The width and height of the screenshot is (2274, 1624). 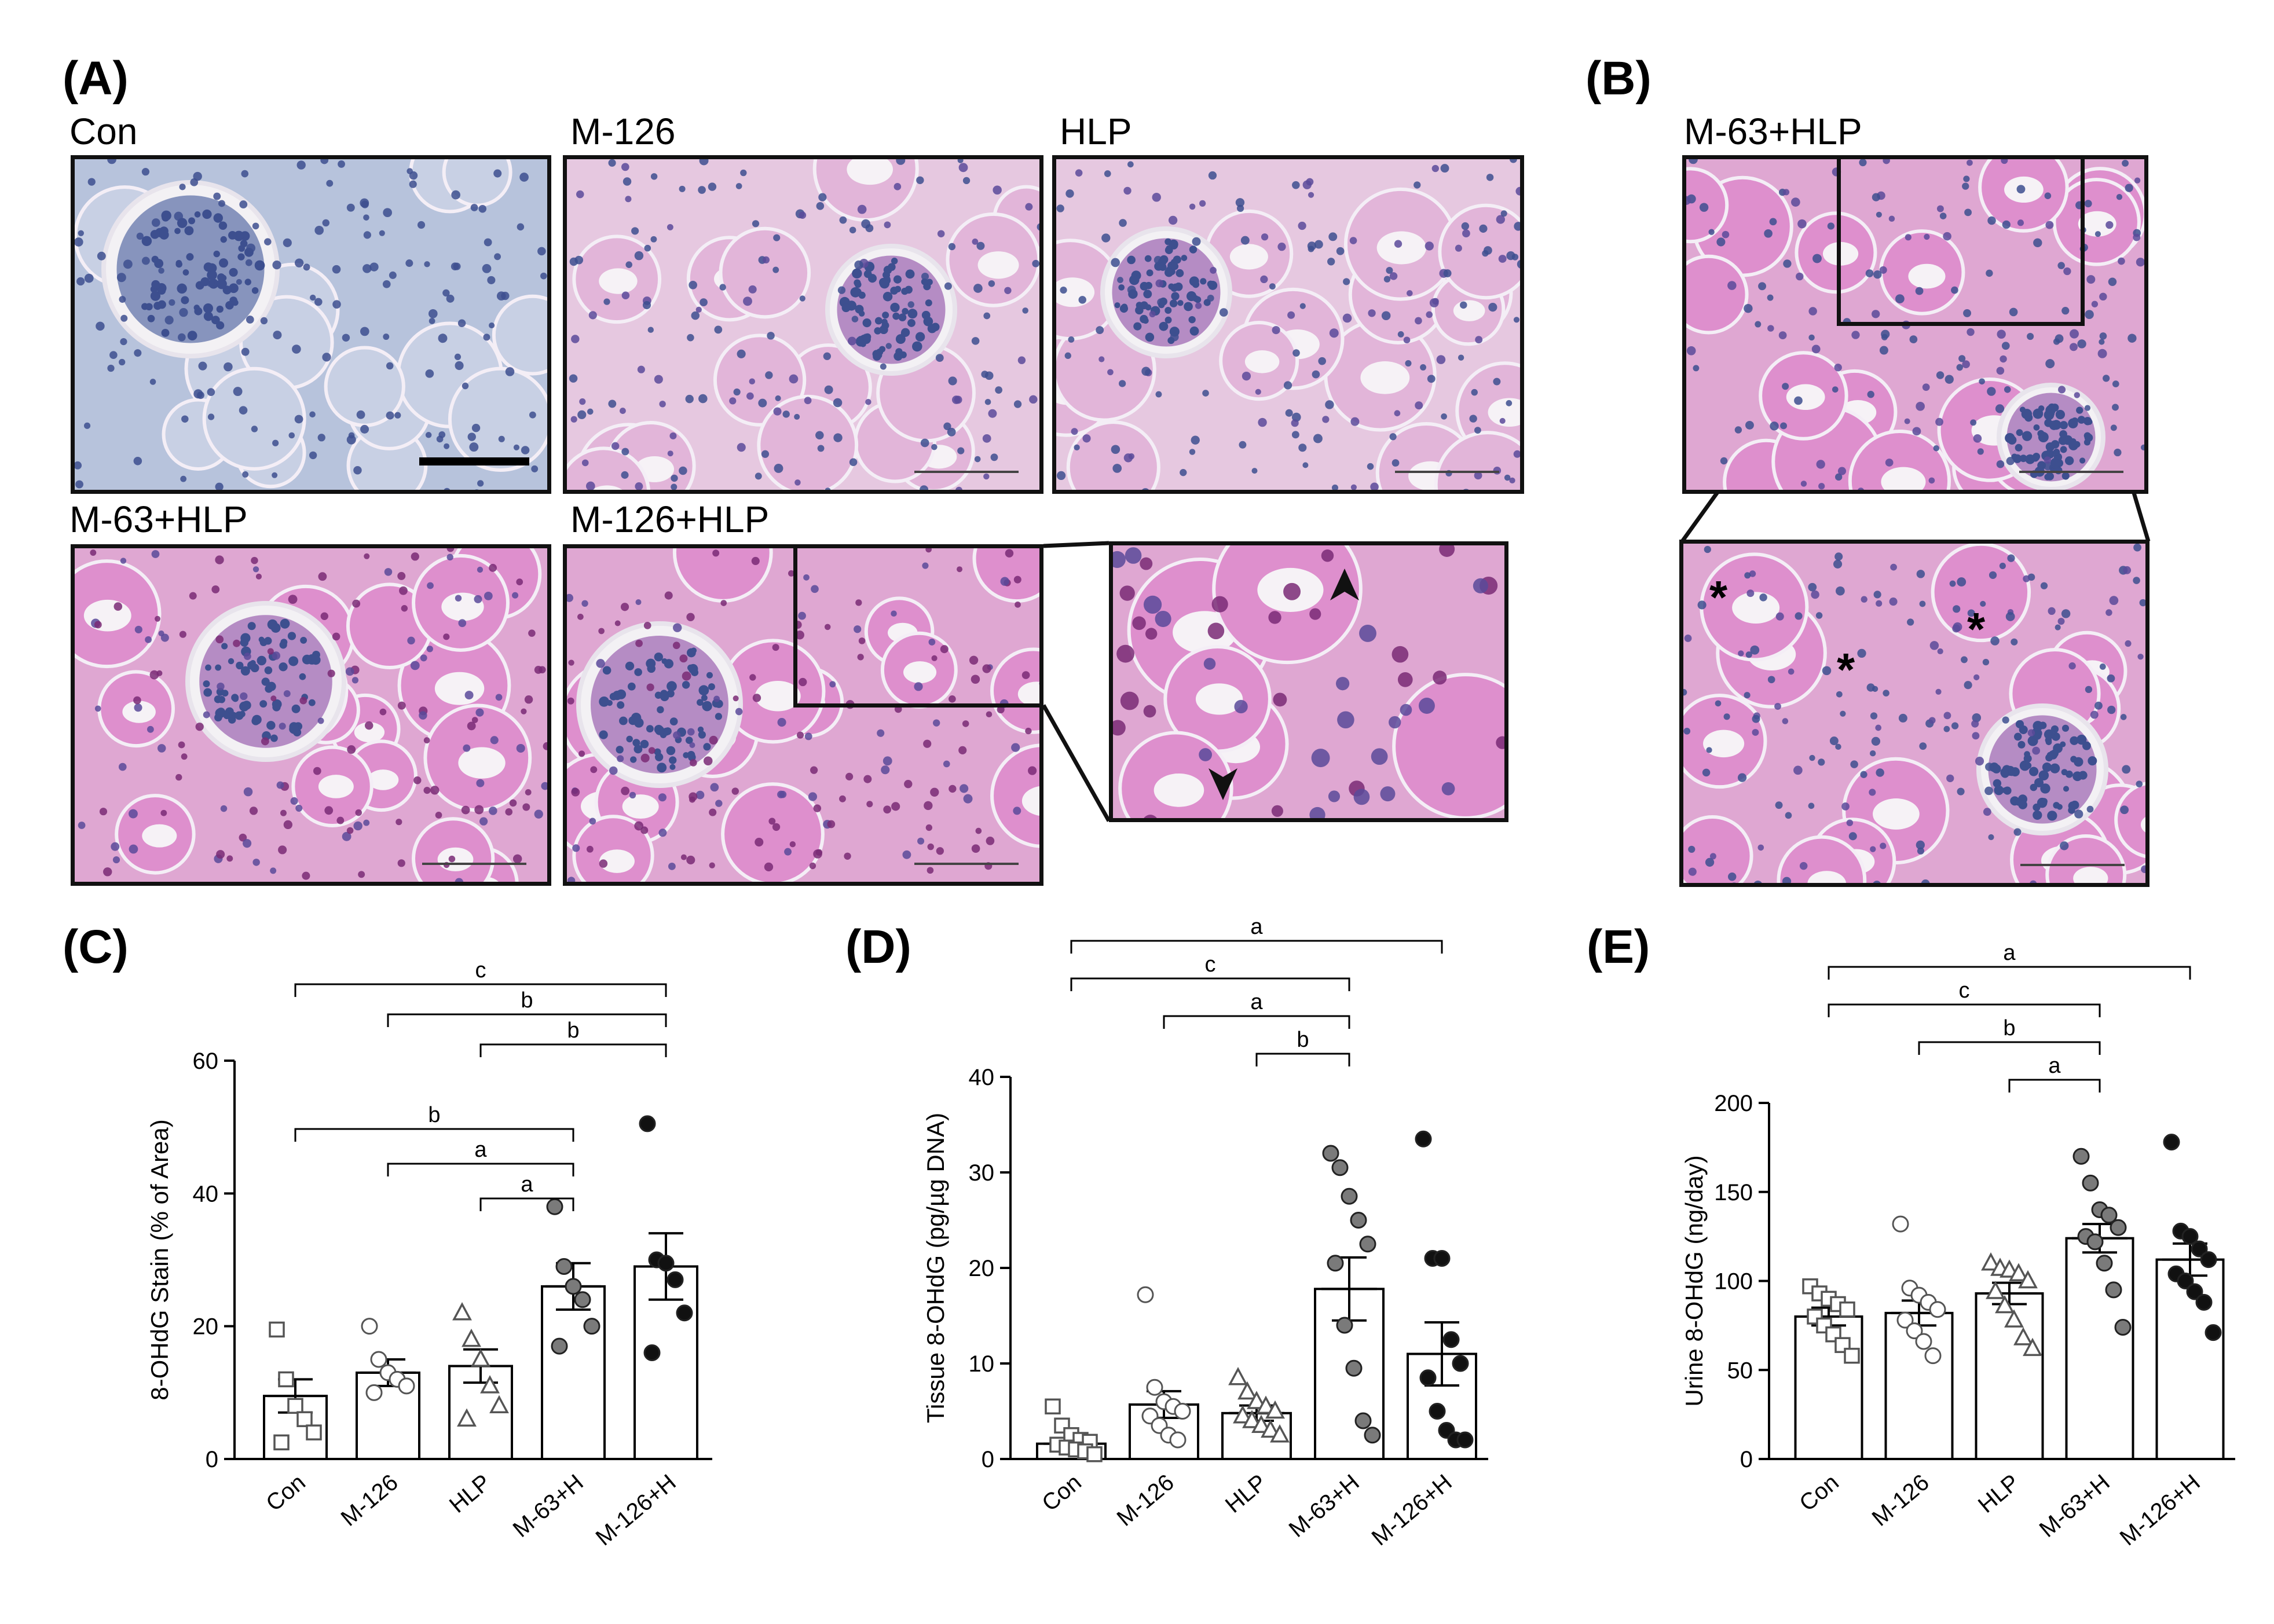 What do you see at coordinates (1096, 131) in the screenshot?
I see `micrograph-label-hlp: HLP` at bounding box center [1096, 131].